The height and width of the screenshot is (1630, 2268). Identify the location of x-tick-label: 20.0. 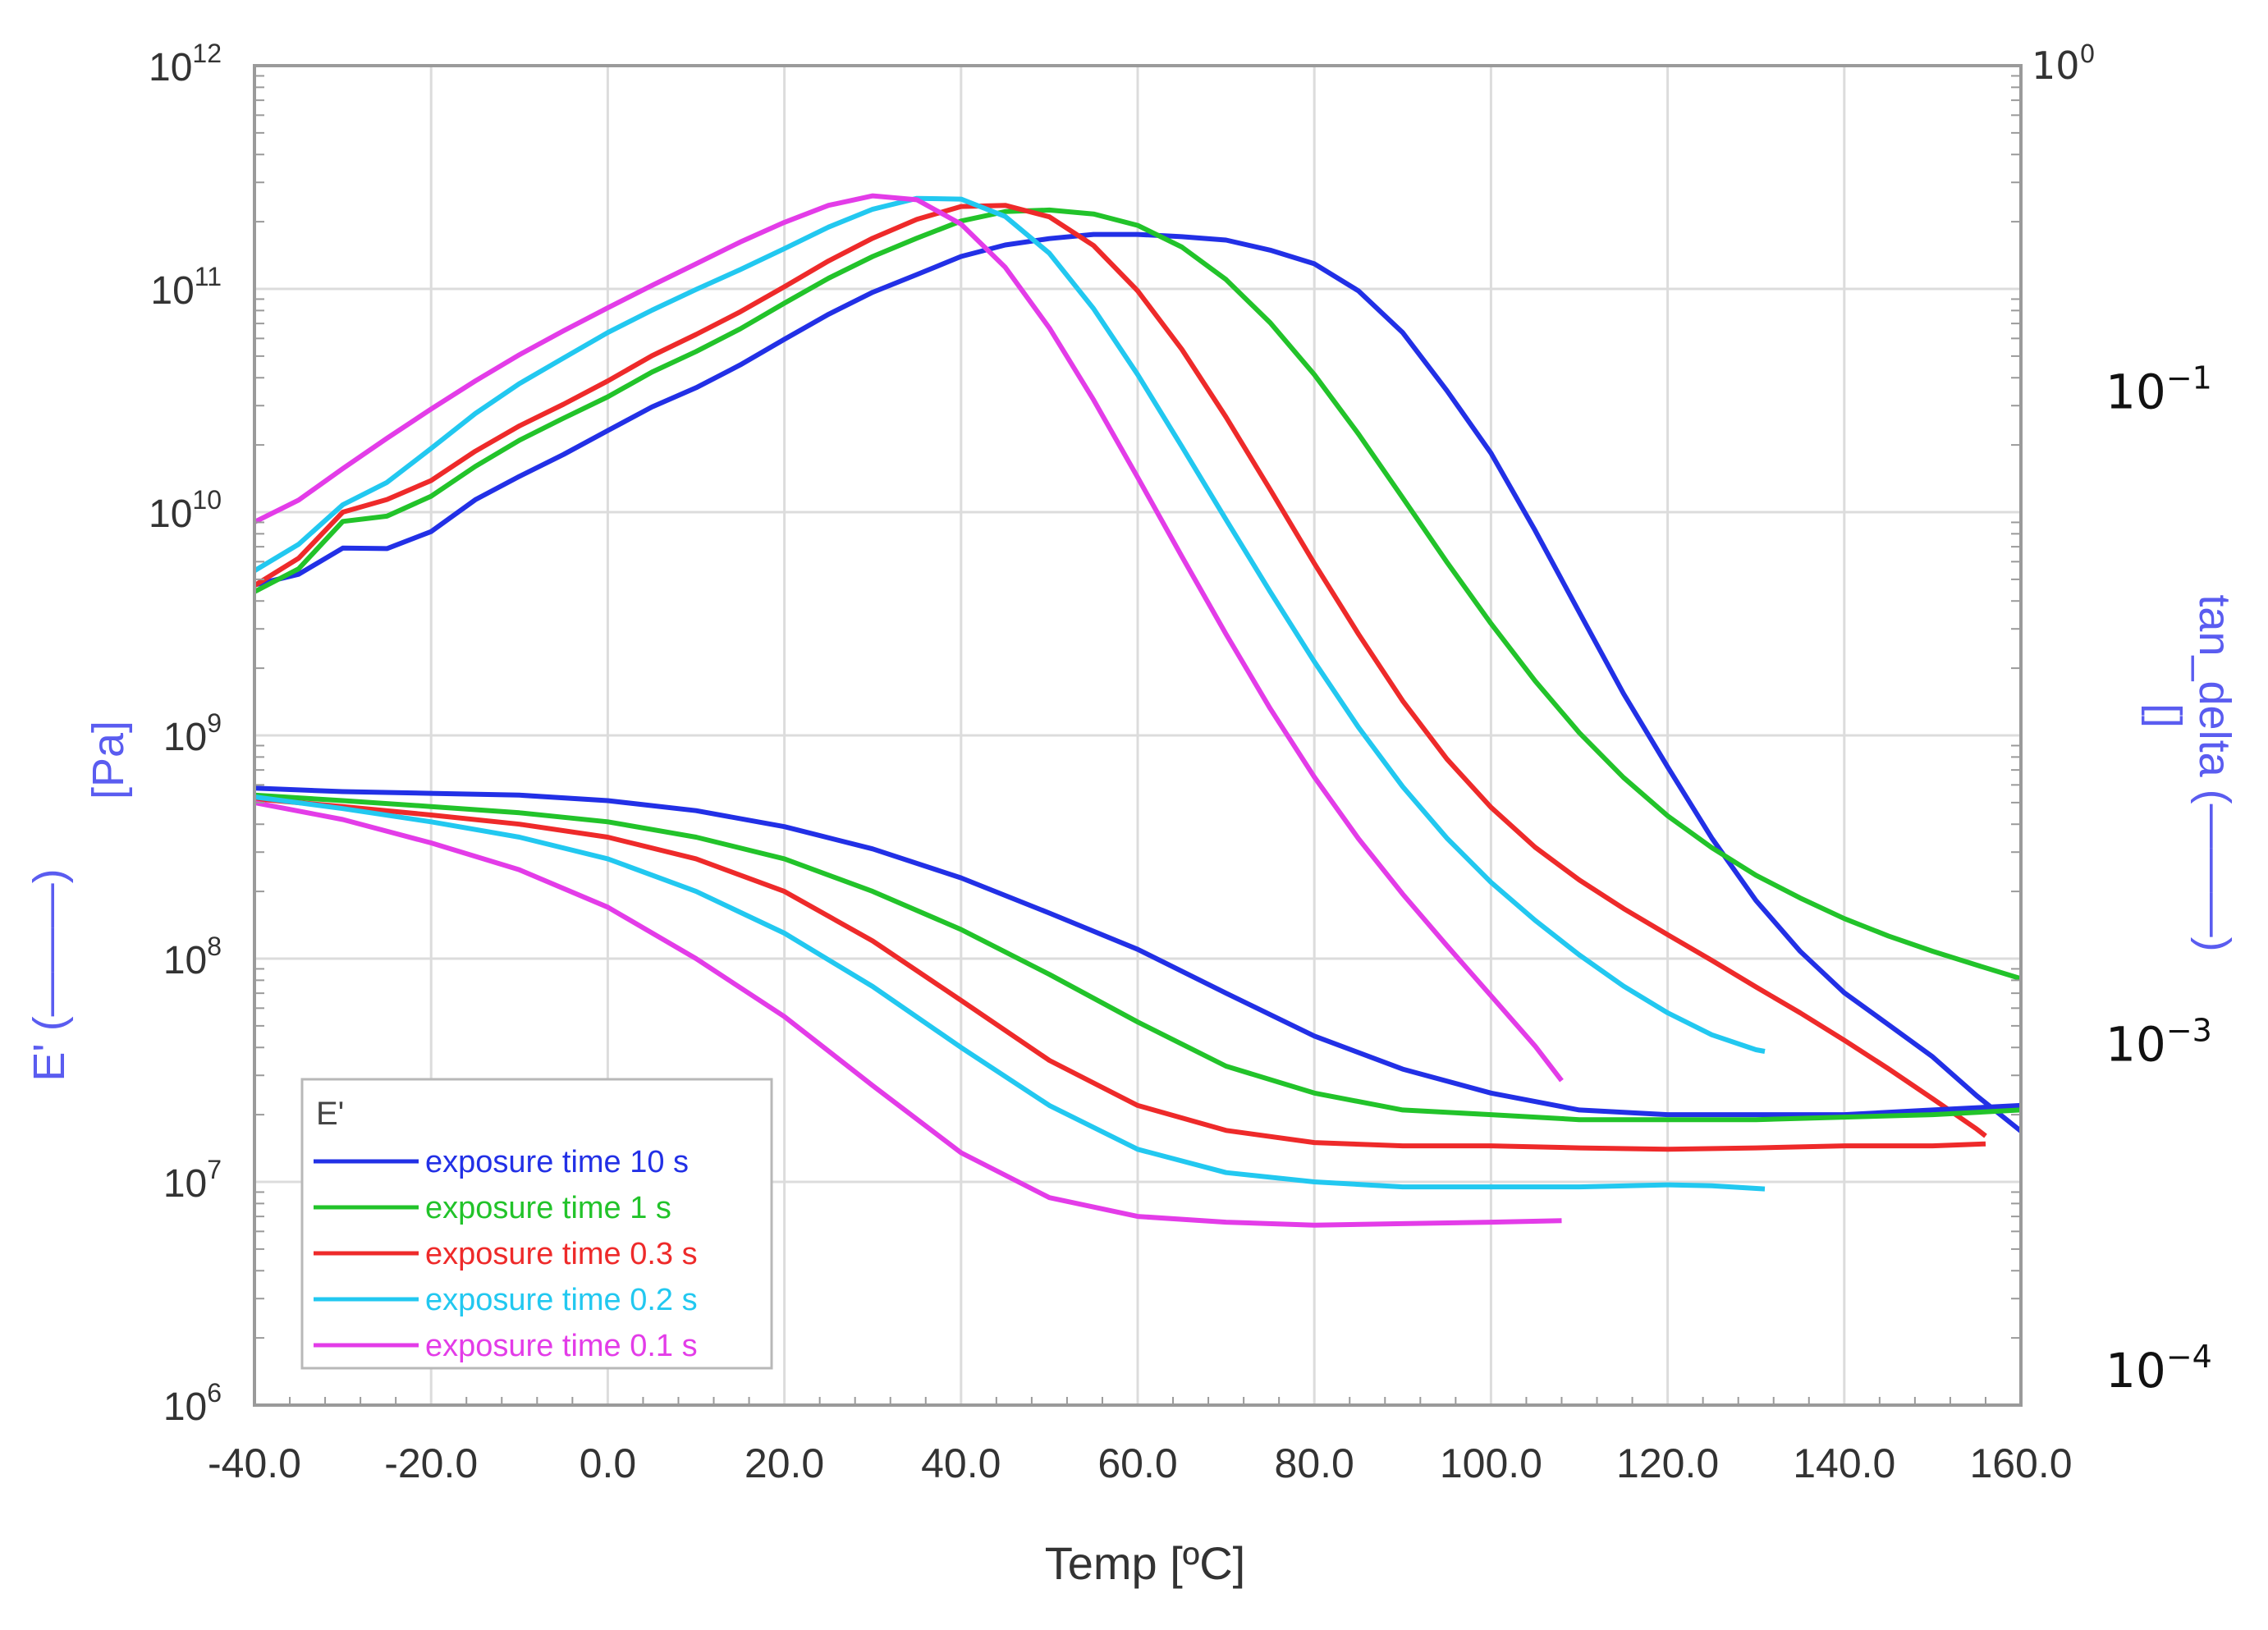
(784, 1463).